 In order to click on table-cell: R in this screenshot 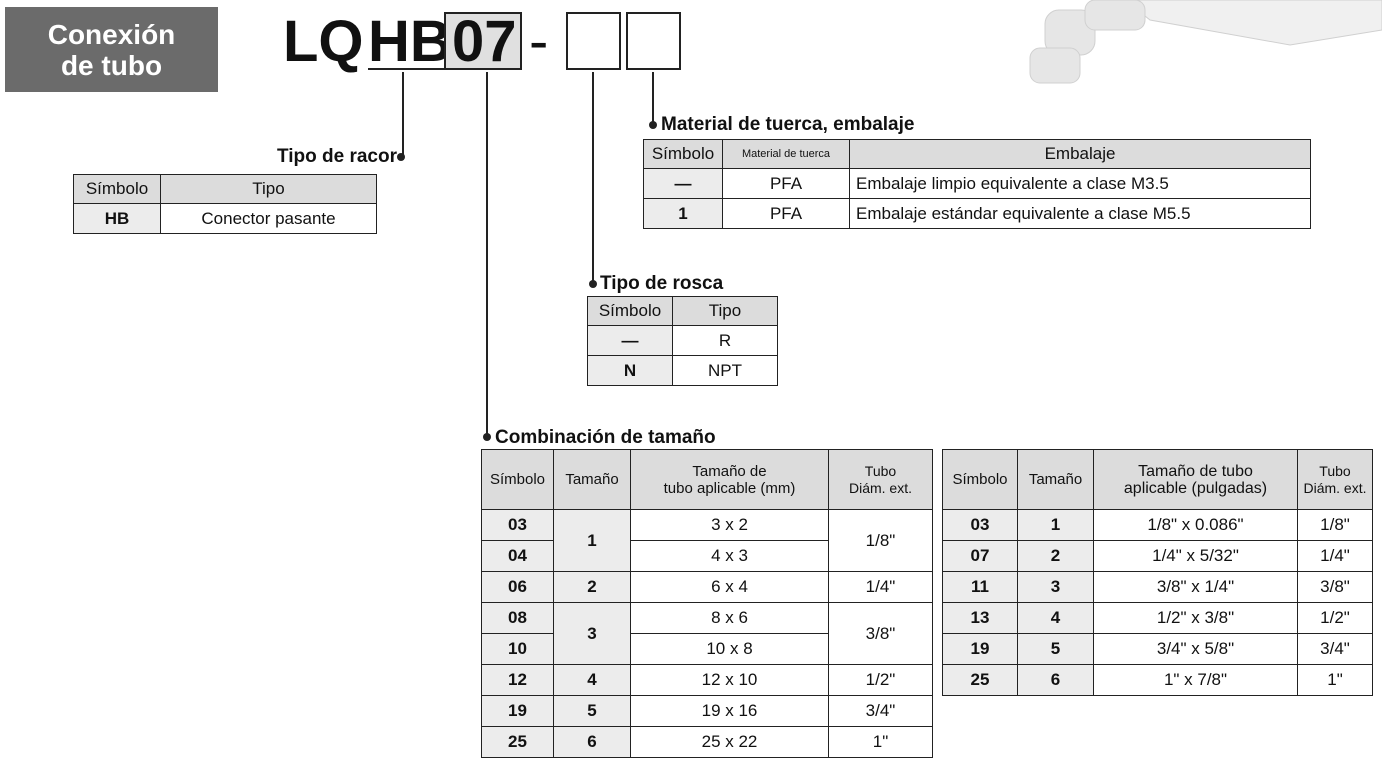, I will do `click(725, 340)`.